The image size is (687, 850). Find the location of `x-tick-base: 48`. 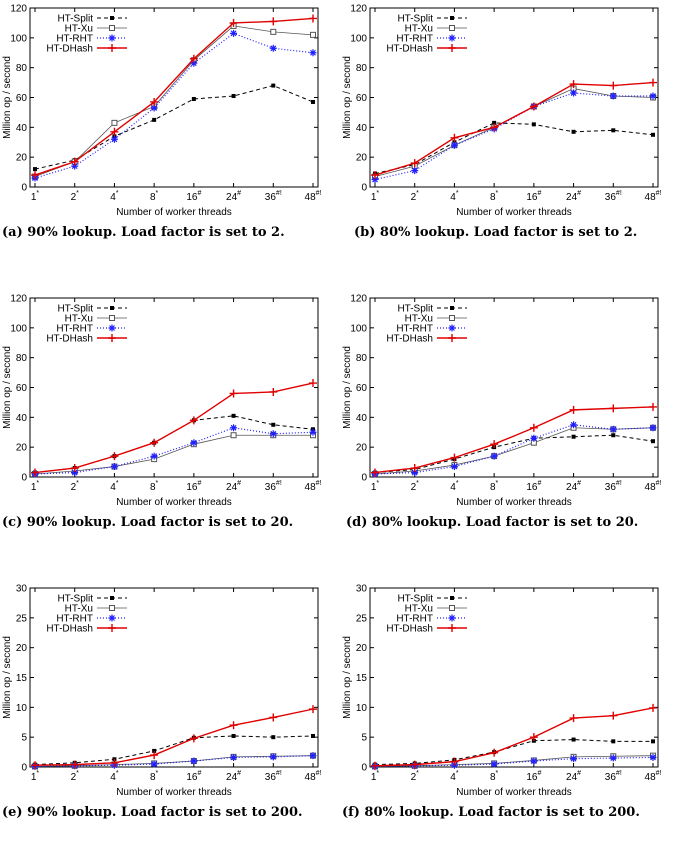

x-tick-base: 48 is located at coordinates (651, 197).